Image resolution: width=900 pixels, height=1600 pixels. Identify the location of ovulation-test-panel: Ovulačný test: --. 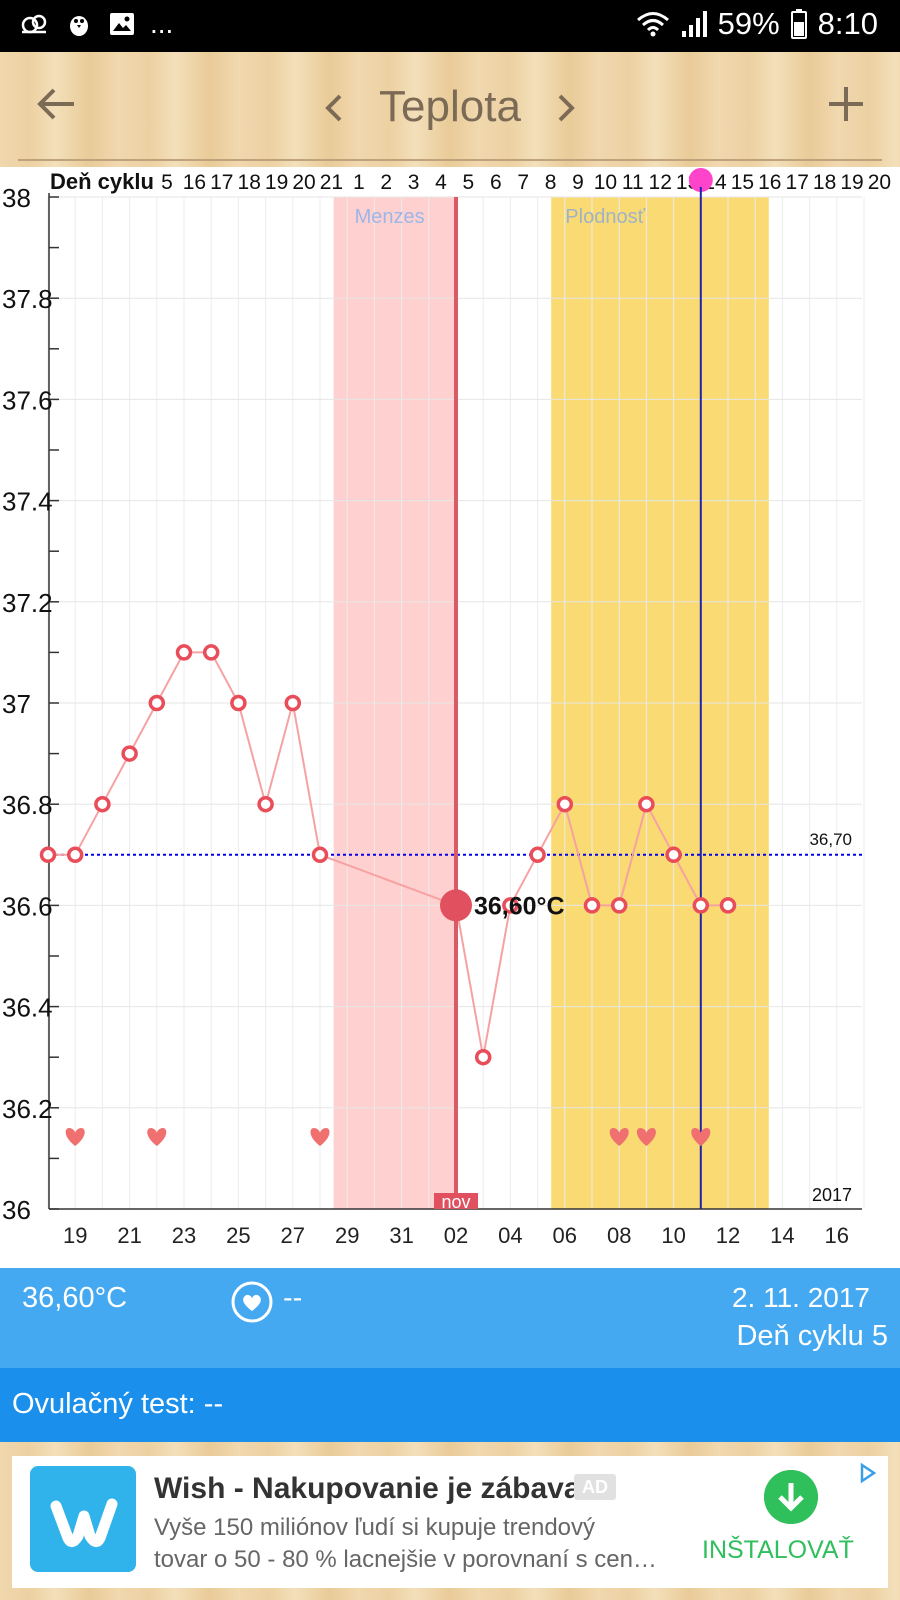
(450, 1405).